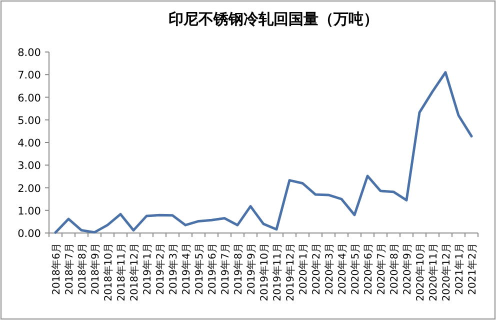 This screenshot has height=320, width=496. What do you see at coordinates (108, 272) in the screenshot?
I see `x-tick-label: 2018年10月` at bounding box center [108, 272].